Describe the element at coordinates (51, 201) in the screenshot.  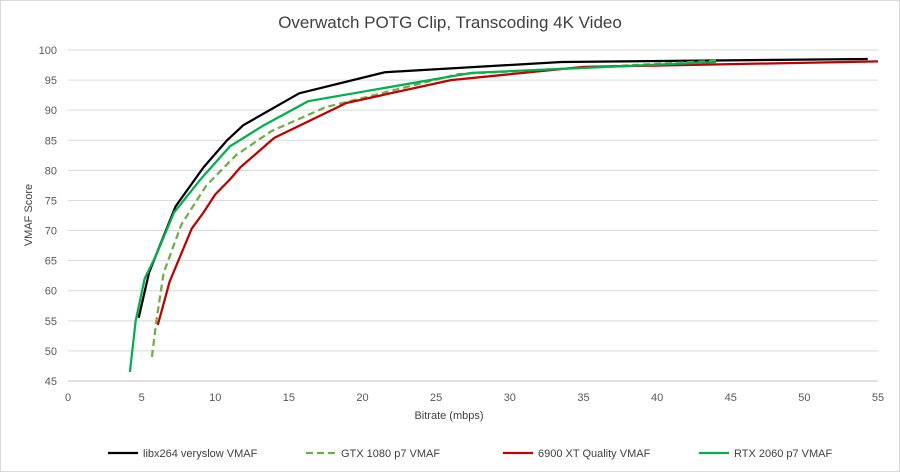
I see `y-tick-label: 75` at that location.